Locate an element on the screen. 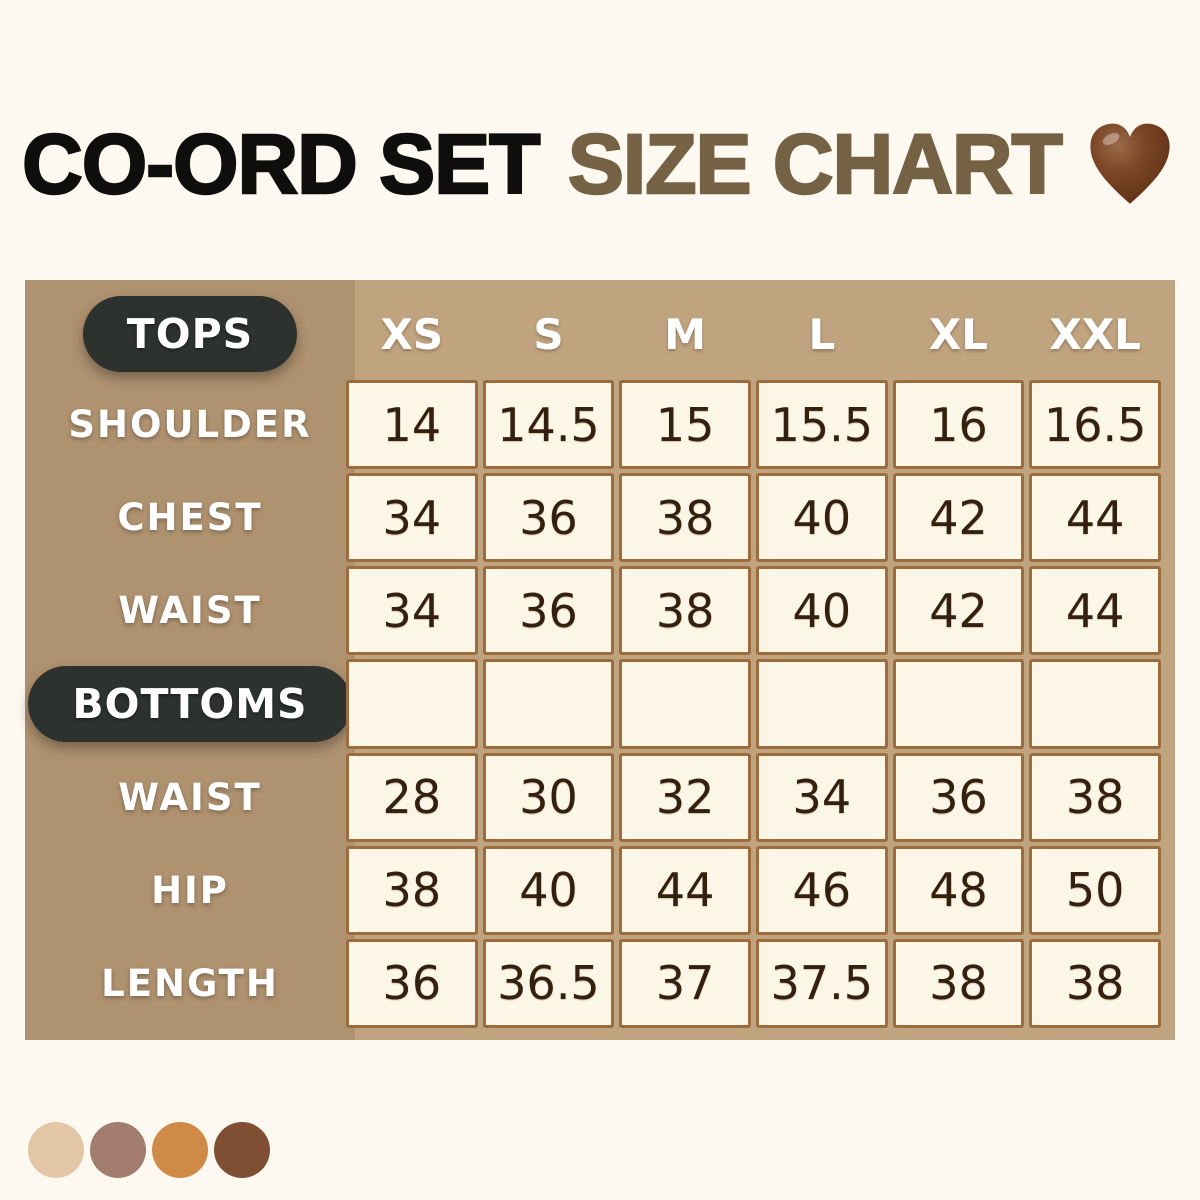  table-cell: 36.5 is located at coordinates (548, 983).